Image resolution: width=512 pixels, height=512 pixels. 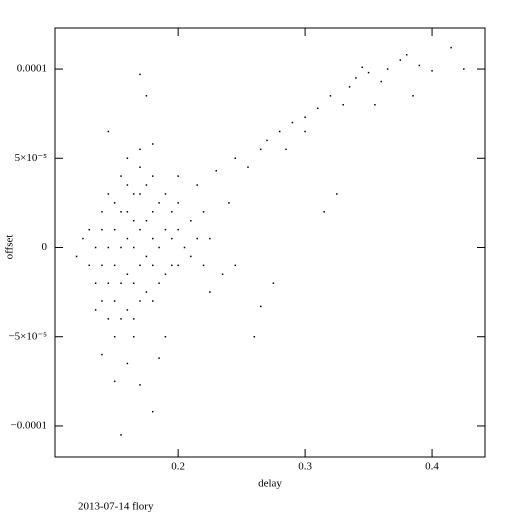 What do you see at coordinates (45, 247) in the screenshot?
I see `y-tick-label: 0` at bounding box center [45, 247].